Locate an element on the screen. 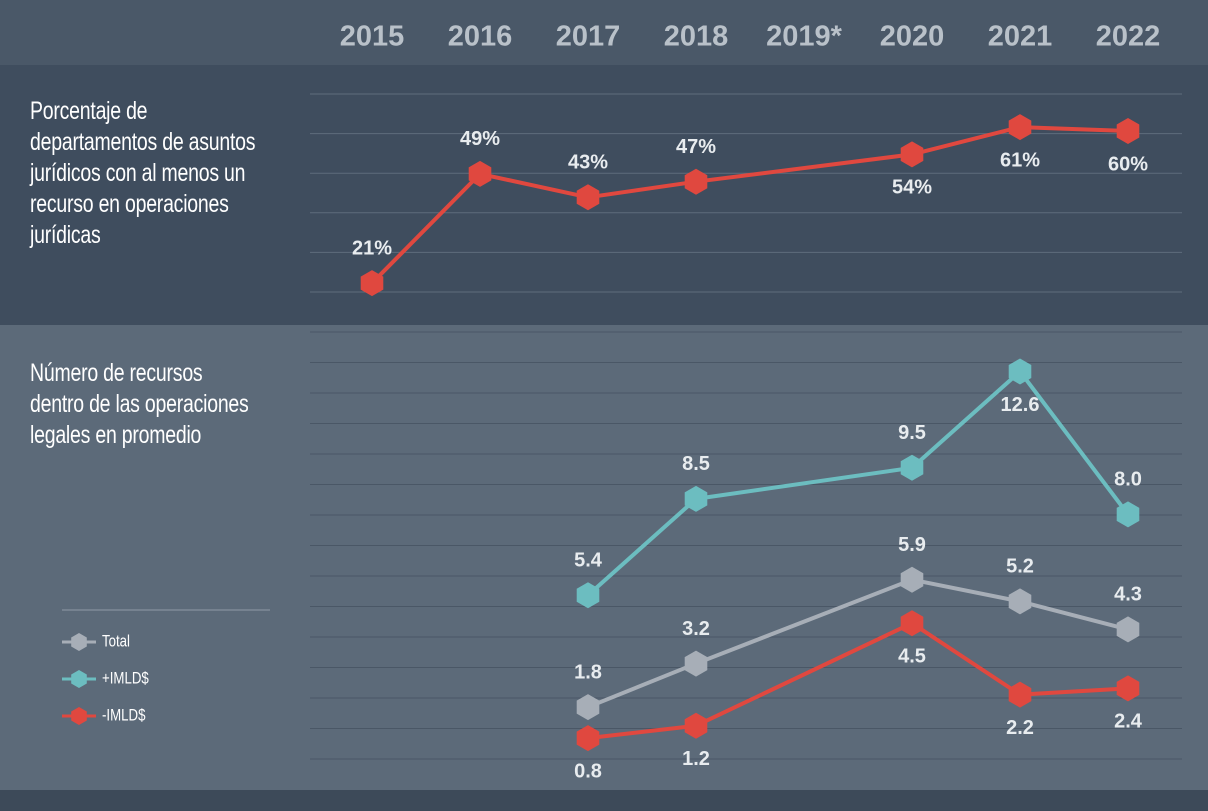 This screenshot has width=1208, height=811. data-label: 21% is located at coordinates (372, 248).